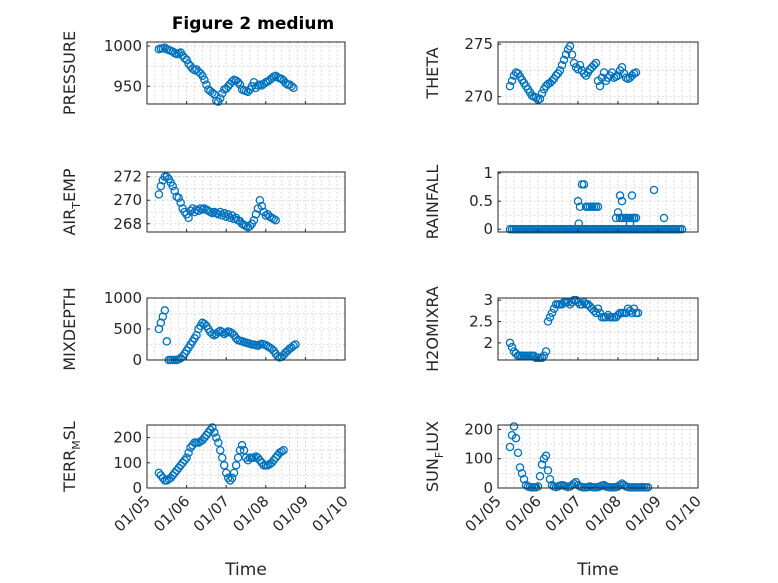 The image size is (778, 583). Describe the element at coordinates (574, 329) in the screenshot. I see `series-markers` at that location.